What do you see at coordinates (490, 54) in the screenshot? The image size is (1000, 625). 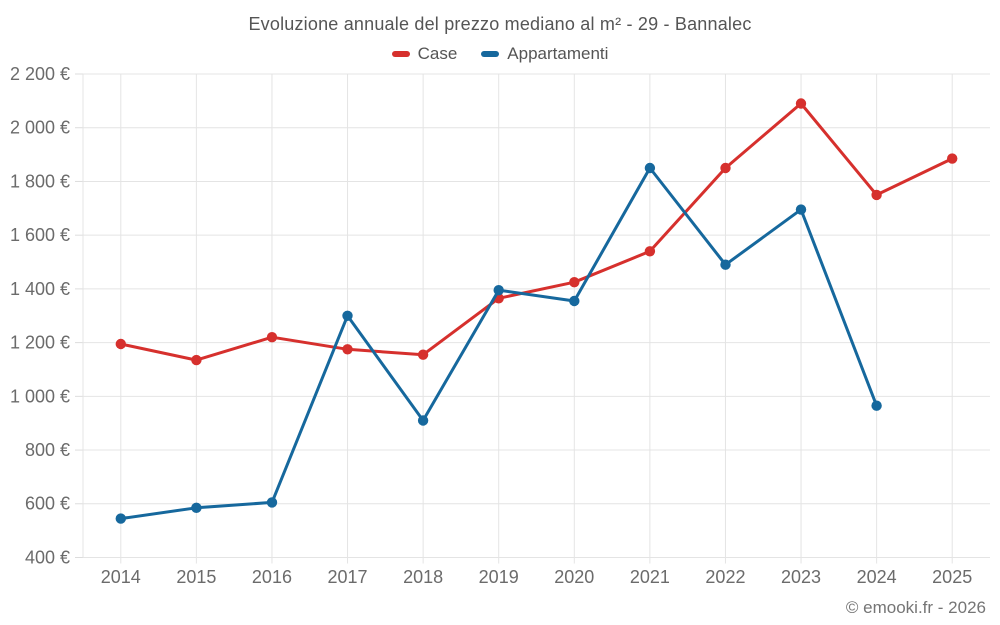 I see `appartamenti-legend-marker` at bounding box center [490, 54].